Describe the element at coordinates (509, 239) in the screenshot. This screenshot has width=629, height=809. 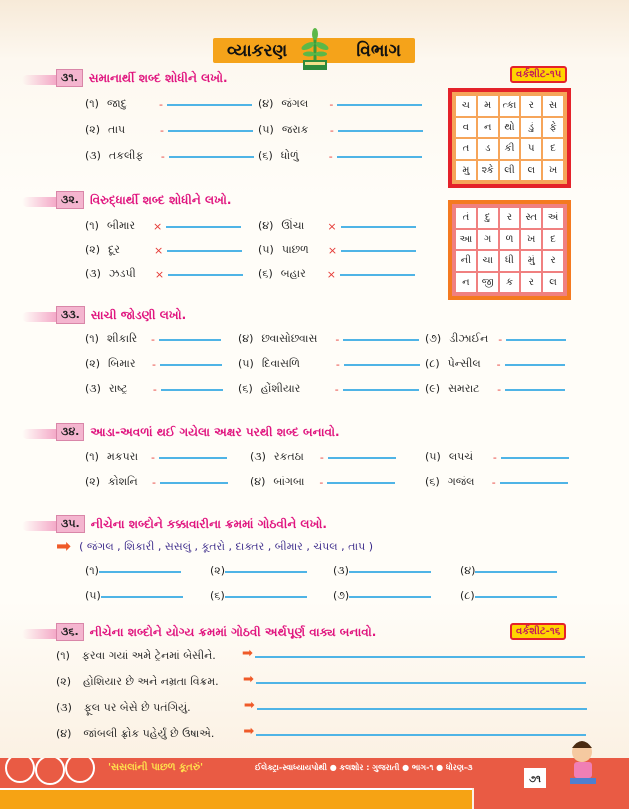
I see `grid-cell: ળ` at that location.